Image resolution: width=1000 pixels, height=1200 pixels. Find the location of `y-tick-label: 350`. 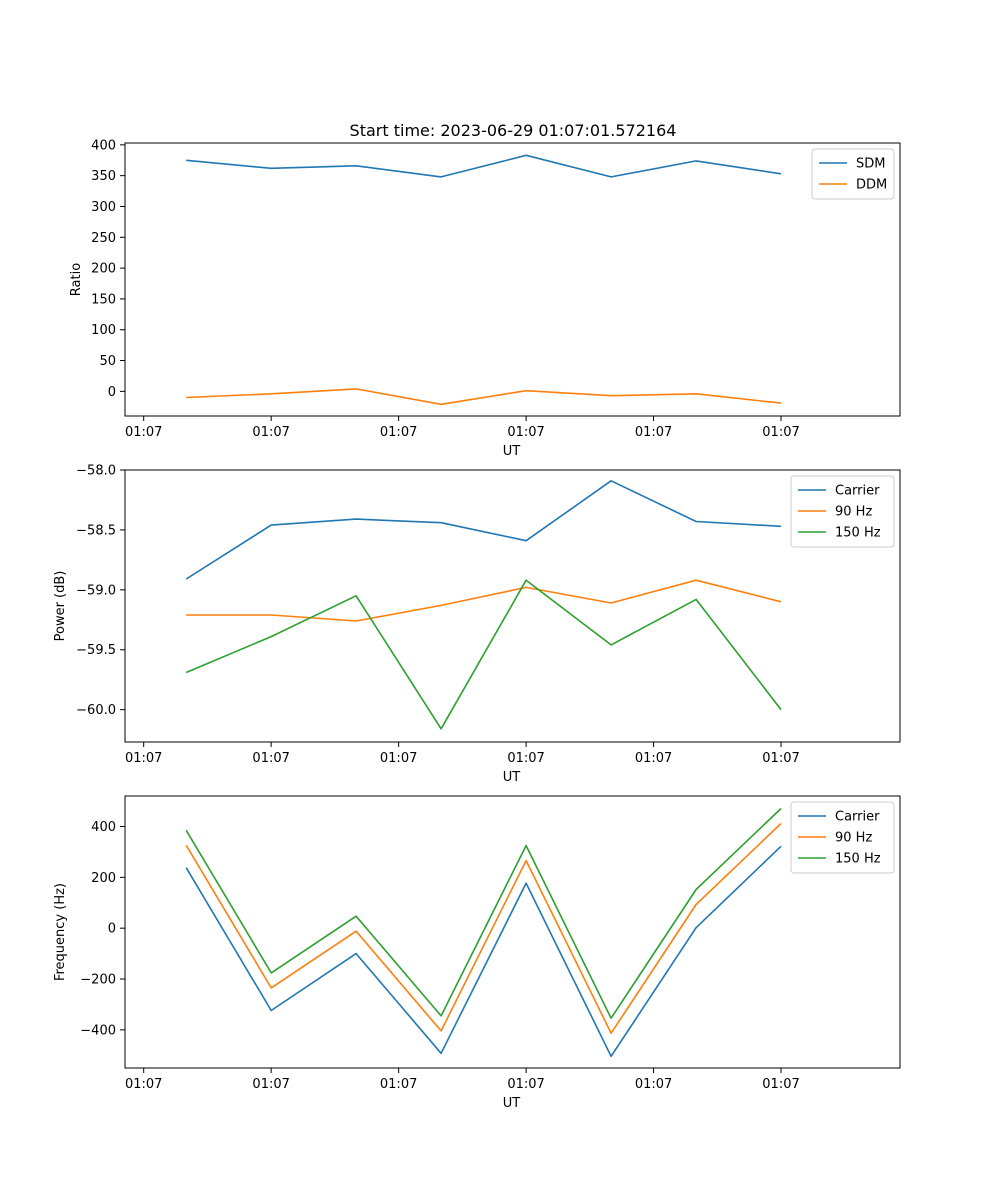

y-tick-label: 350 is located at coordinates (103, 176).